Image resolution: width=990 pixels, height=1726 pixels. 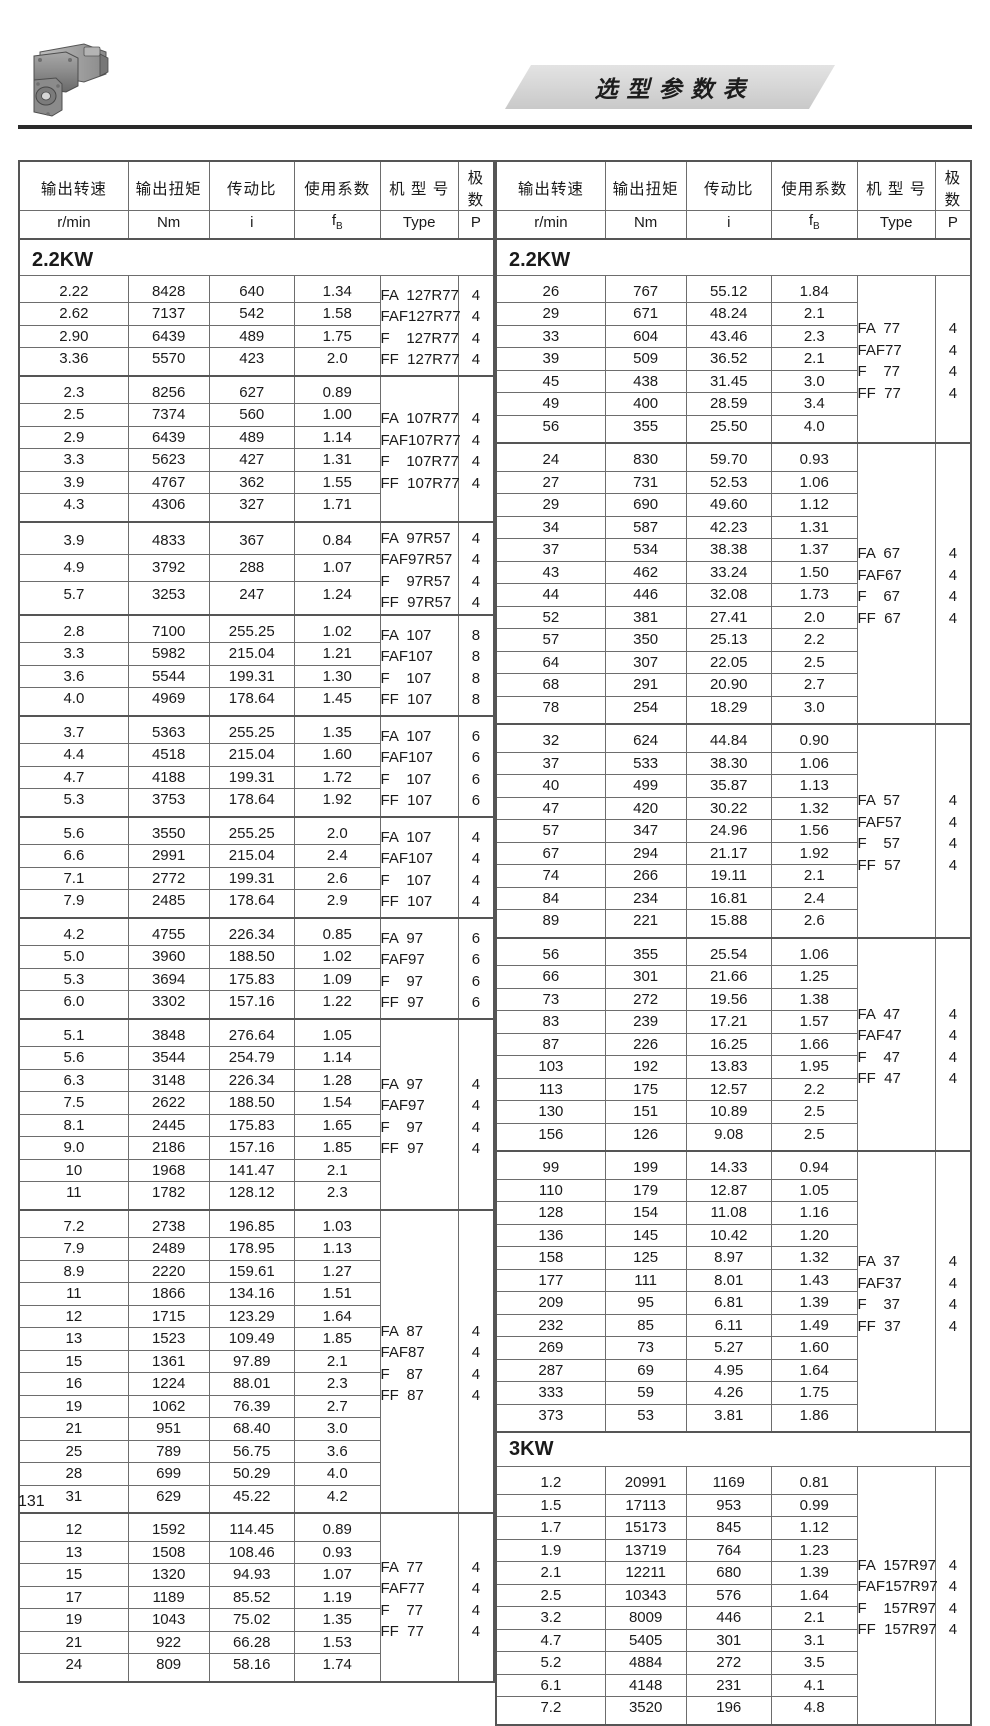 What do you see at coordinates (645, 876) in the screenshot?
I see `cell-nm: 266` at bounding box center [645, 876].